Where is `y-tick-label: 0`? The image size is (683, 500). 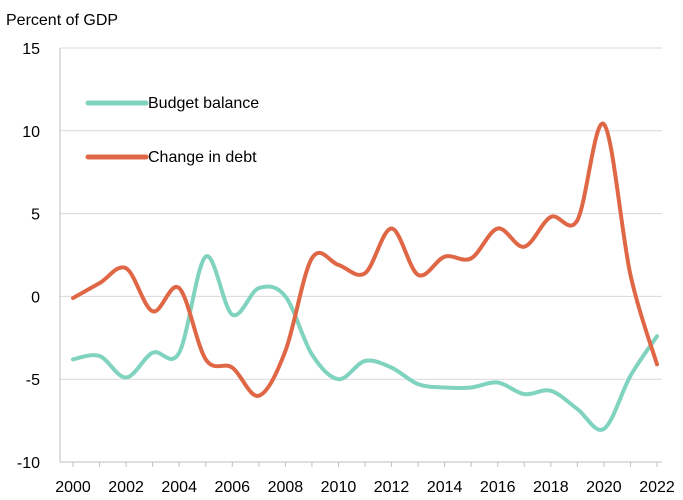
y-tick-label: 0 is located at coordinates (35, 297).